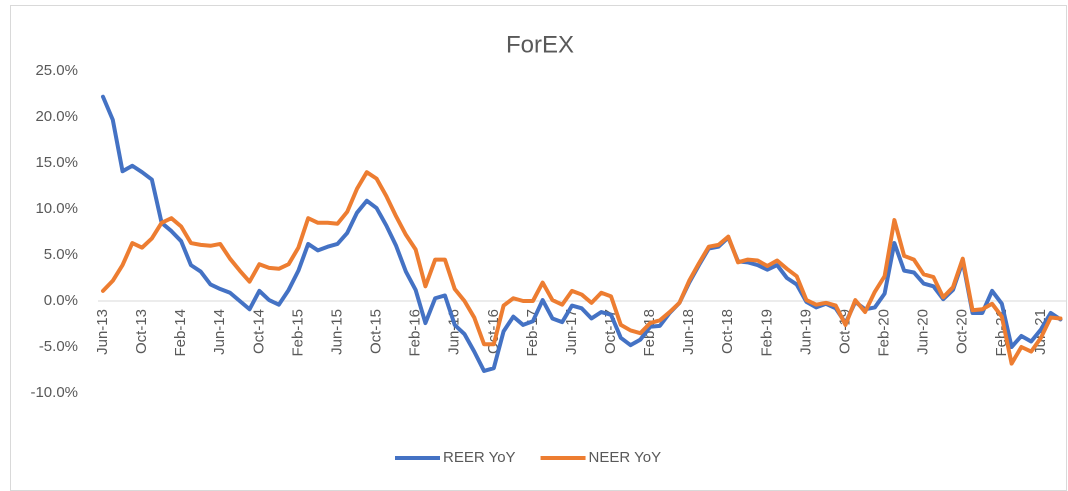  Describe the element at coordinates (884, 333) in the screenshot. I see `x-tick-label: Feb-20` at that location.